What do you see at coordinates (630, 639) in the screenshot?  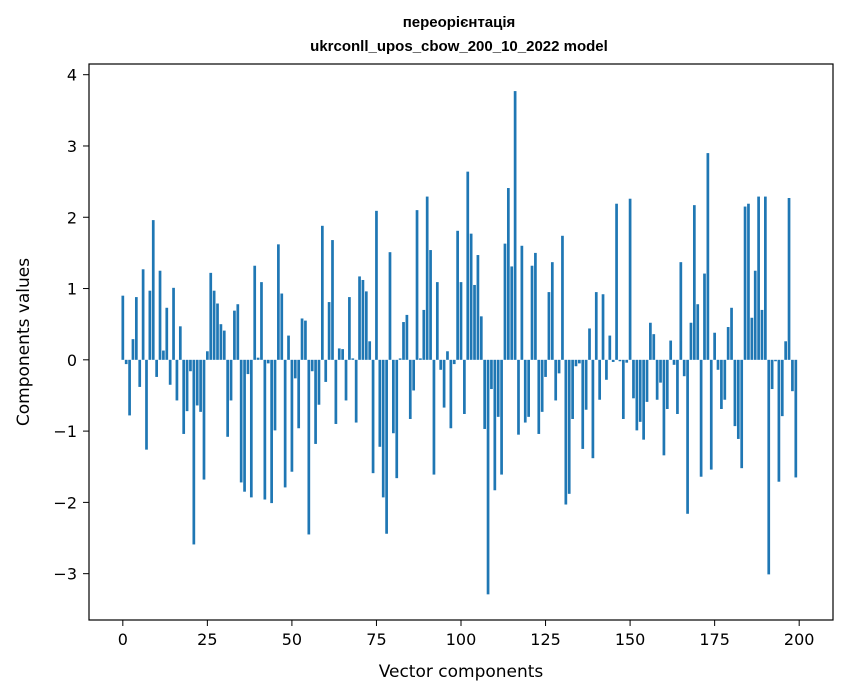 I see `x-tick-label: 150` at bounding box center [630, 639].